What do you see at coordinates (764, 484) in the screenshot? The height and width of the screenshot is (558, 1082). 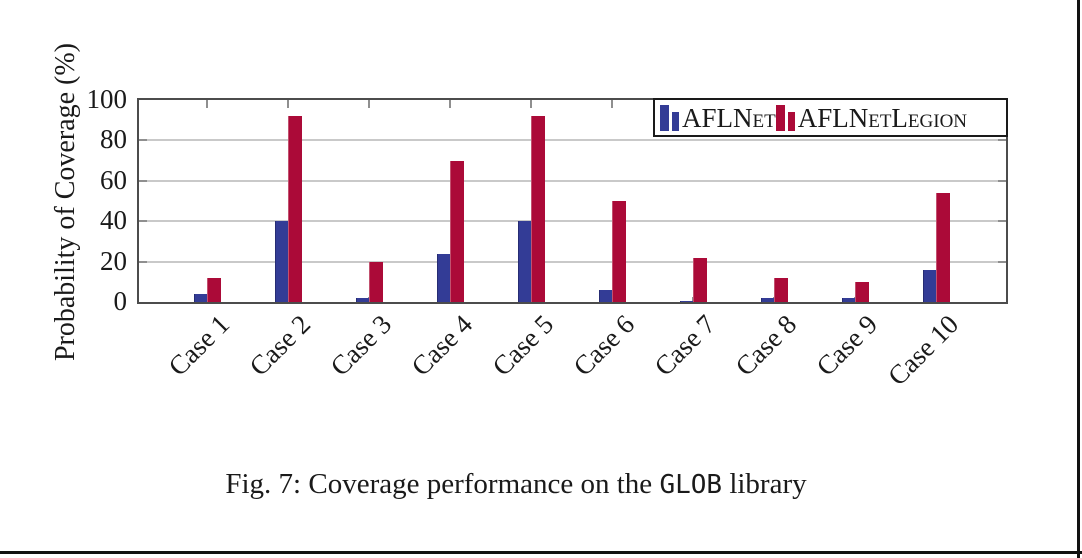 I see `caption-text-suffix: library` at bounding box center [764, 484].